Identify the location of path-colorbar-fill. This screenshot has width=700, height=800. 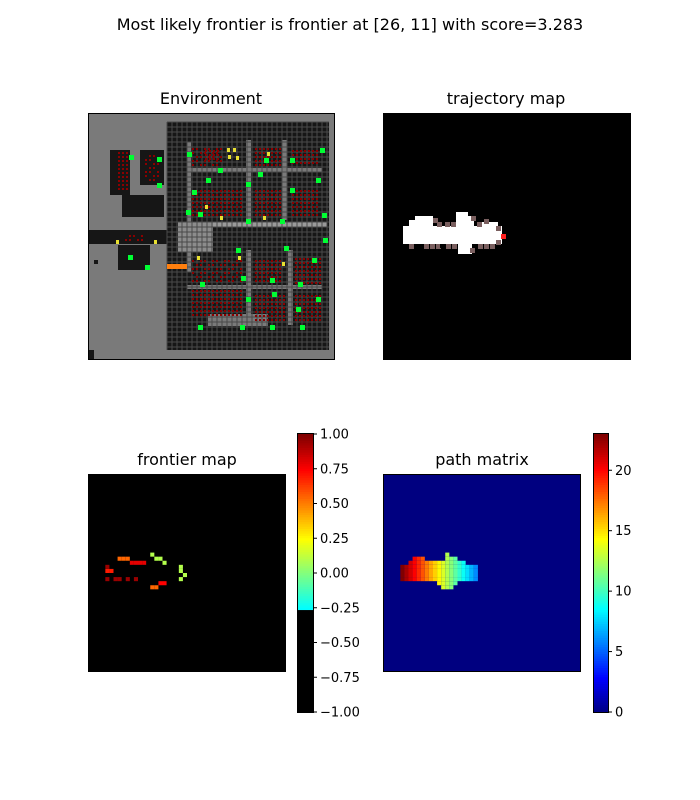
(601, 573).